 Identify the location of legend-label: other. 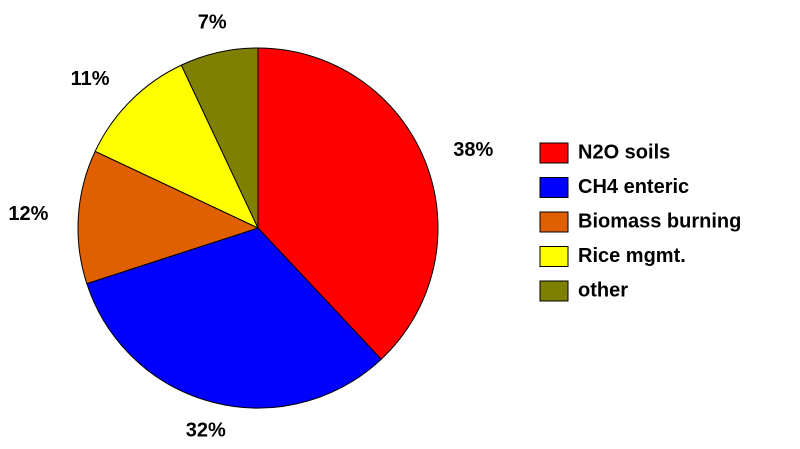
(603, 290).